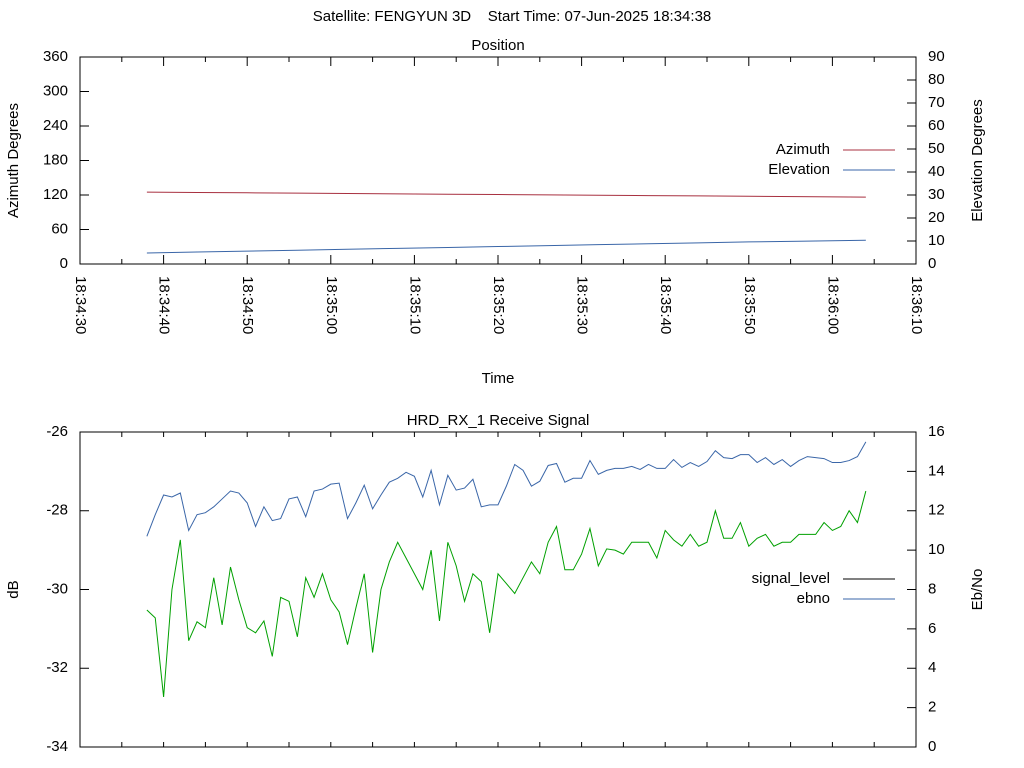  What do you see at coordinates (932, 628) in the screenshot?
I see `y2-tick-label: 6` at bounding box center [932, 628].